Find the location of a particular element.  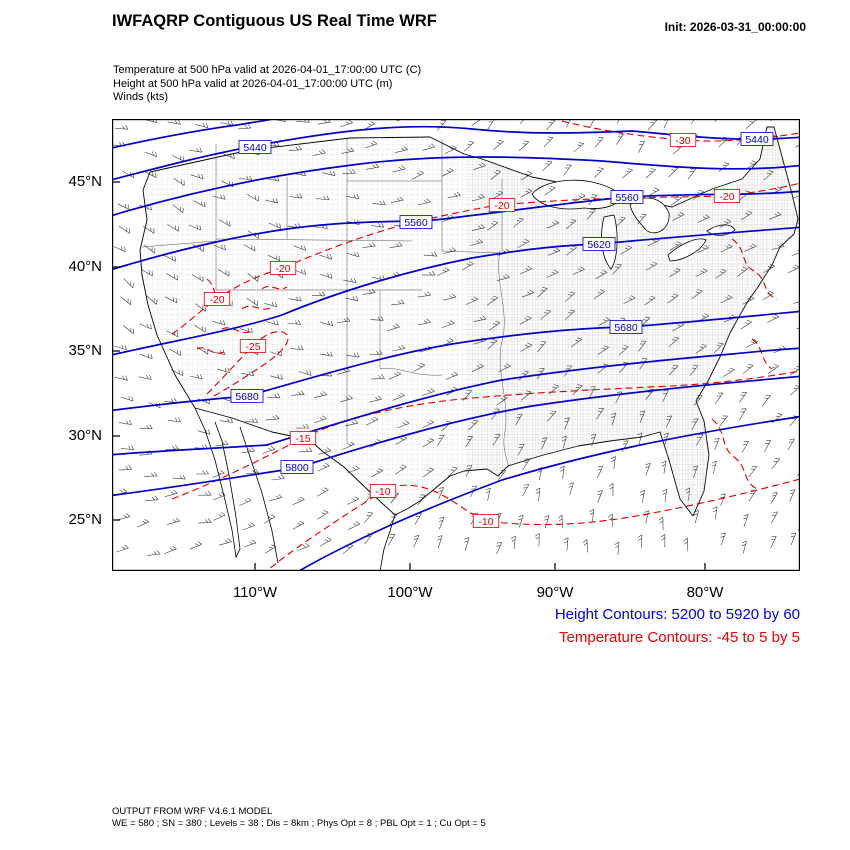

legend-temperature-contours: Temperature Contours: -45 to 5 by 5 is located at coordinates (679, 637).